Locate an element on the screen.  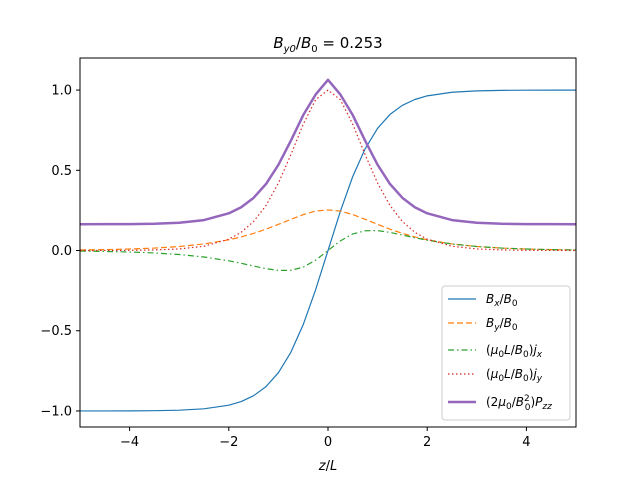
x-axis: −4 −2 0 2 4 is located at coordinates (325, 438).